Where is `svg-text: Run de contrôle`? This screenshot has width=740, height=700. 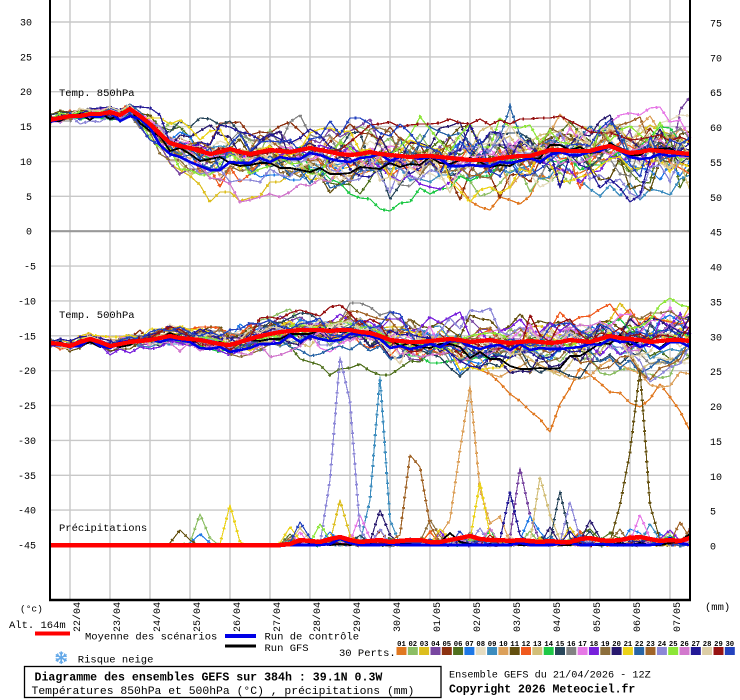
svg-text: Run de contrôle is located at coordinates (312, 638).